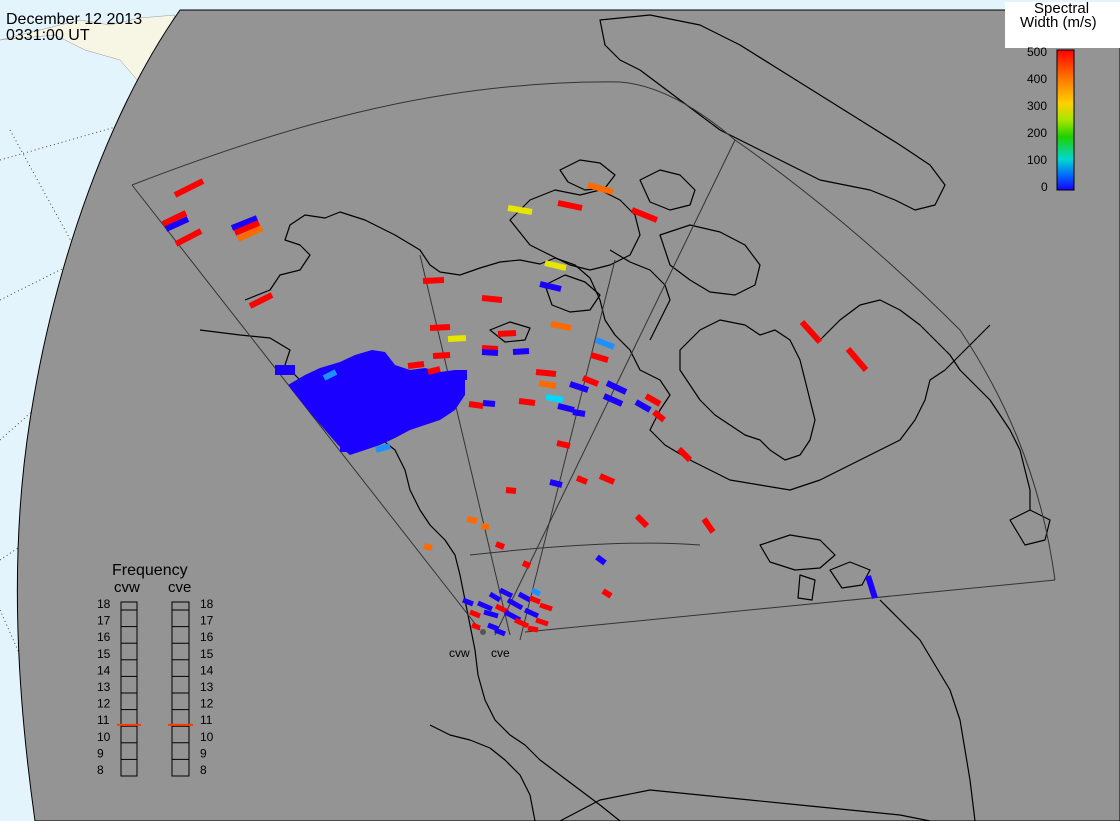 This screenshot has height=821, width=1120. I want to click on colorbar-title-line2: Width (m/s), so click(1058, 22).